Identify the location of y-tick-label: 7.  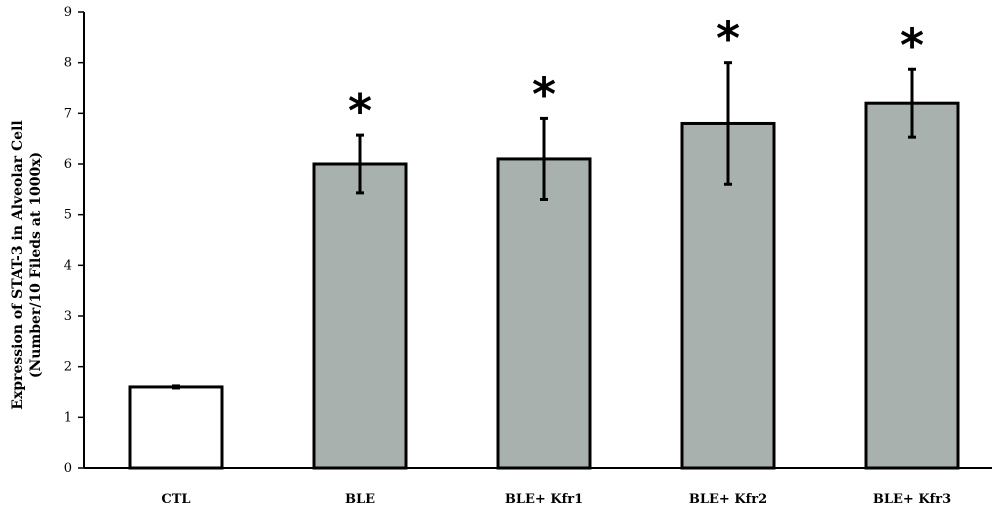
(68, 113).